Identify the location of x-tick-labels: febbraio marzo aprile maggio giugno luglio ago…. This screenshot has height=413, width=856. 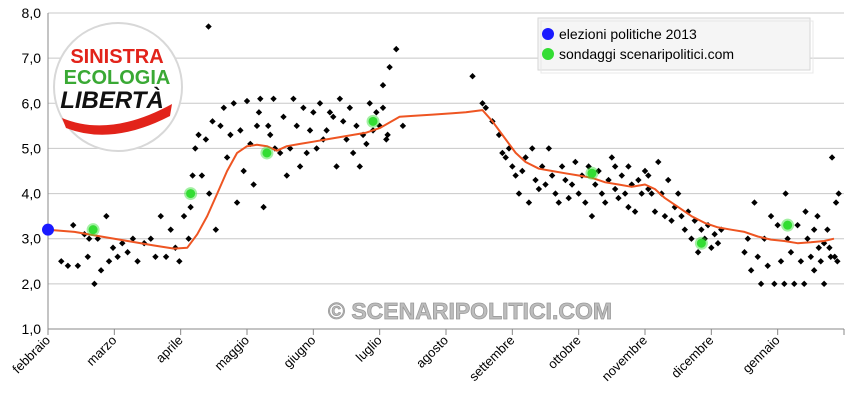
(395, 358).